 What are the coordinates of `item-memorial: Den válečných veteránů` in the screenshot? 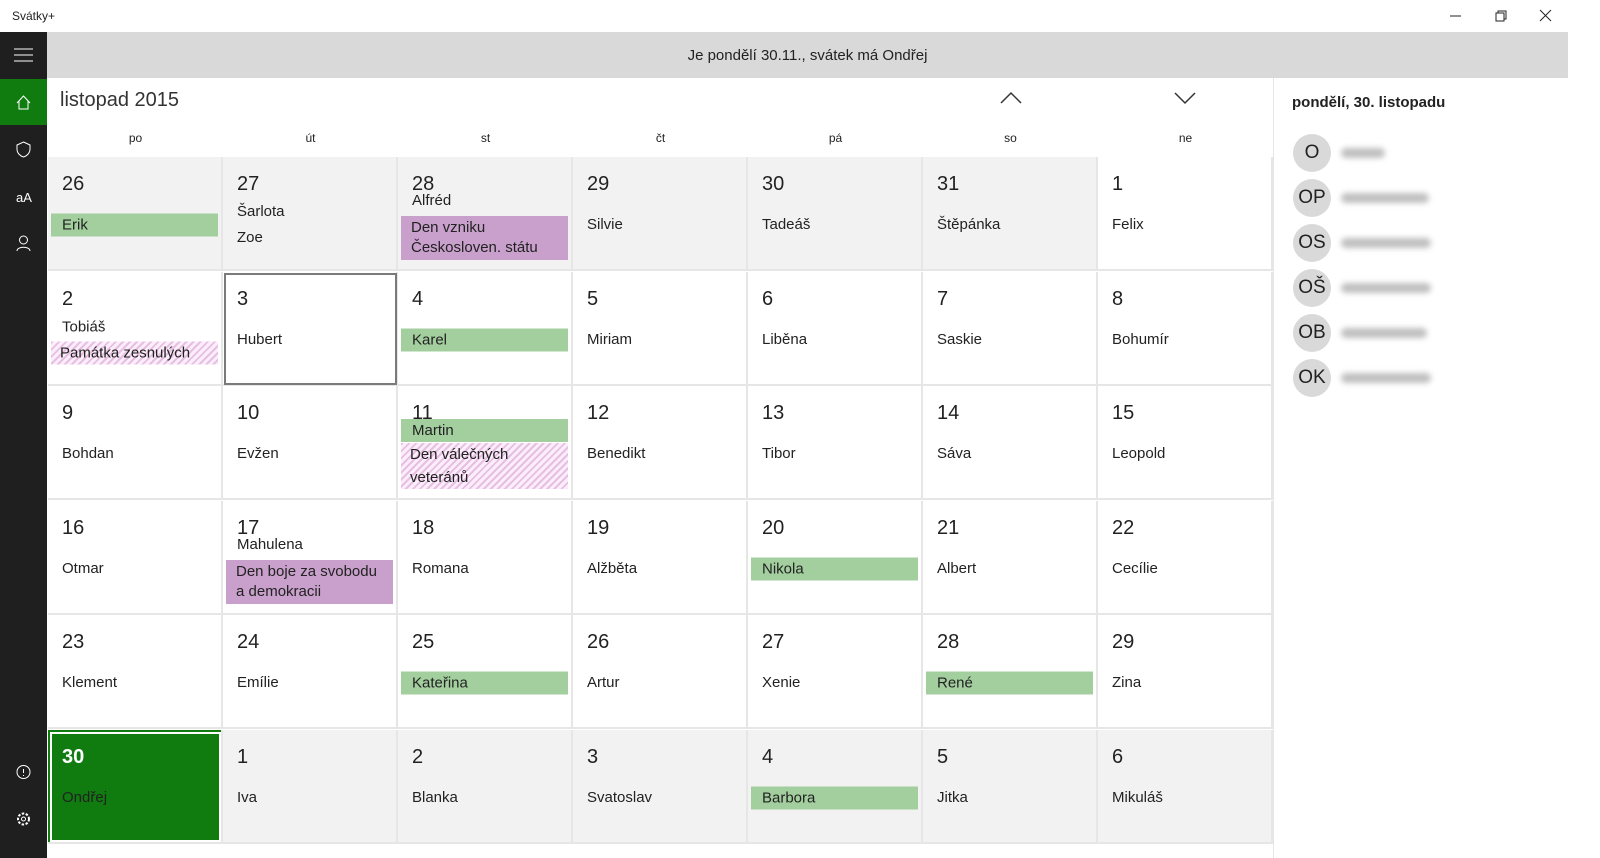 It's located at (484, 466).